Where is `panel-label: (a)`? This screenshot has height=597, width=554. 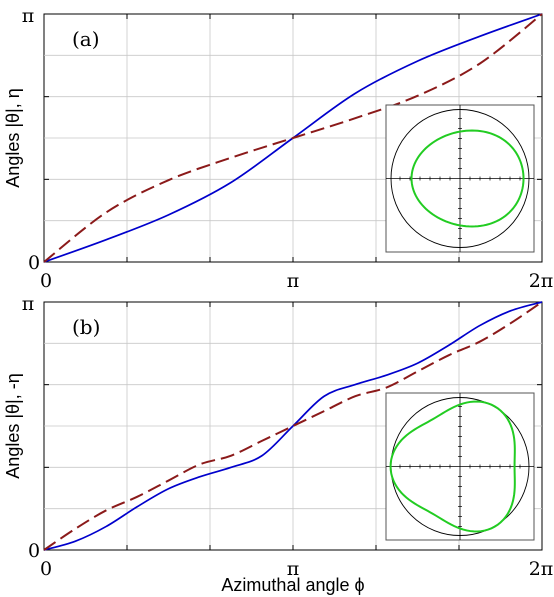 panel-label: (a) is located at coordinates (86, 39).